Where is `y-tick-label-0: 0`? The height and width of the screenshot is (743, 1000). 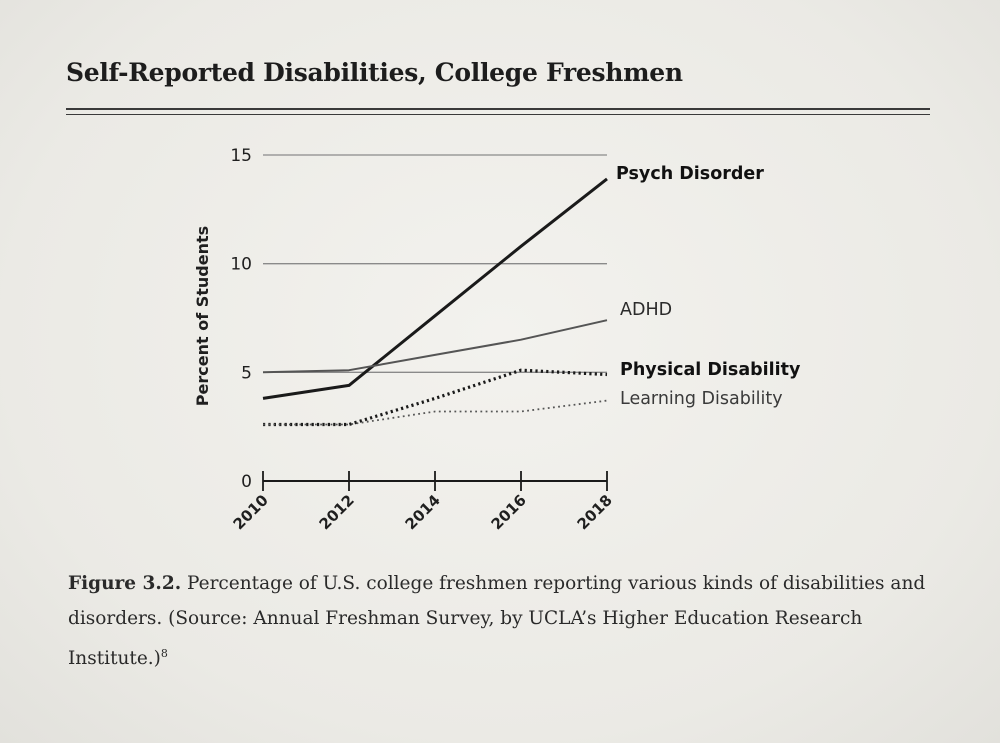 y-tick-label-0: 0 is located at coordinates (246, 482).